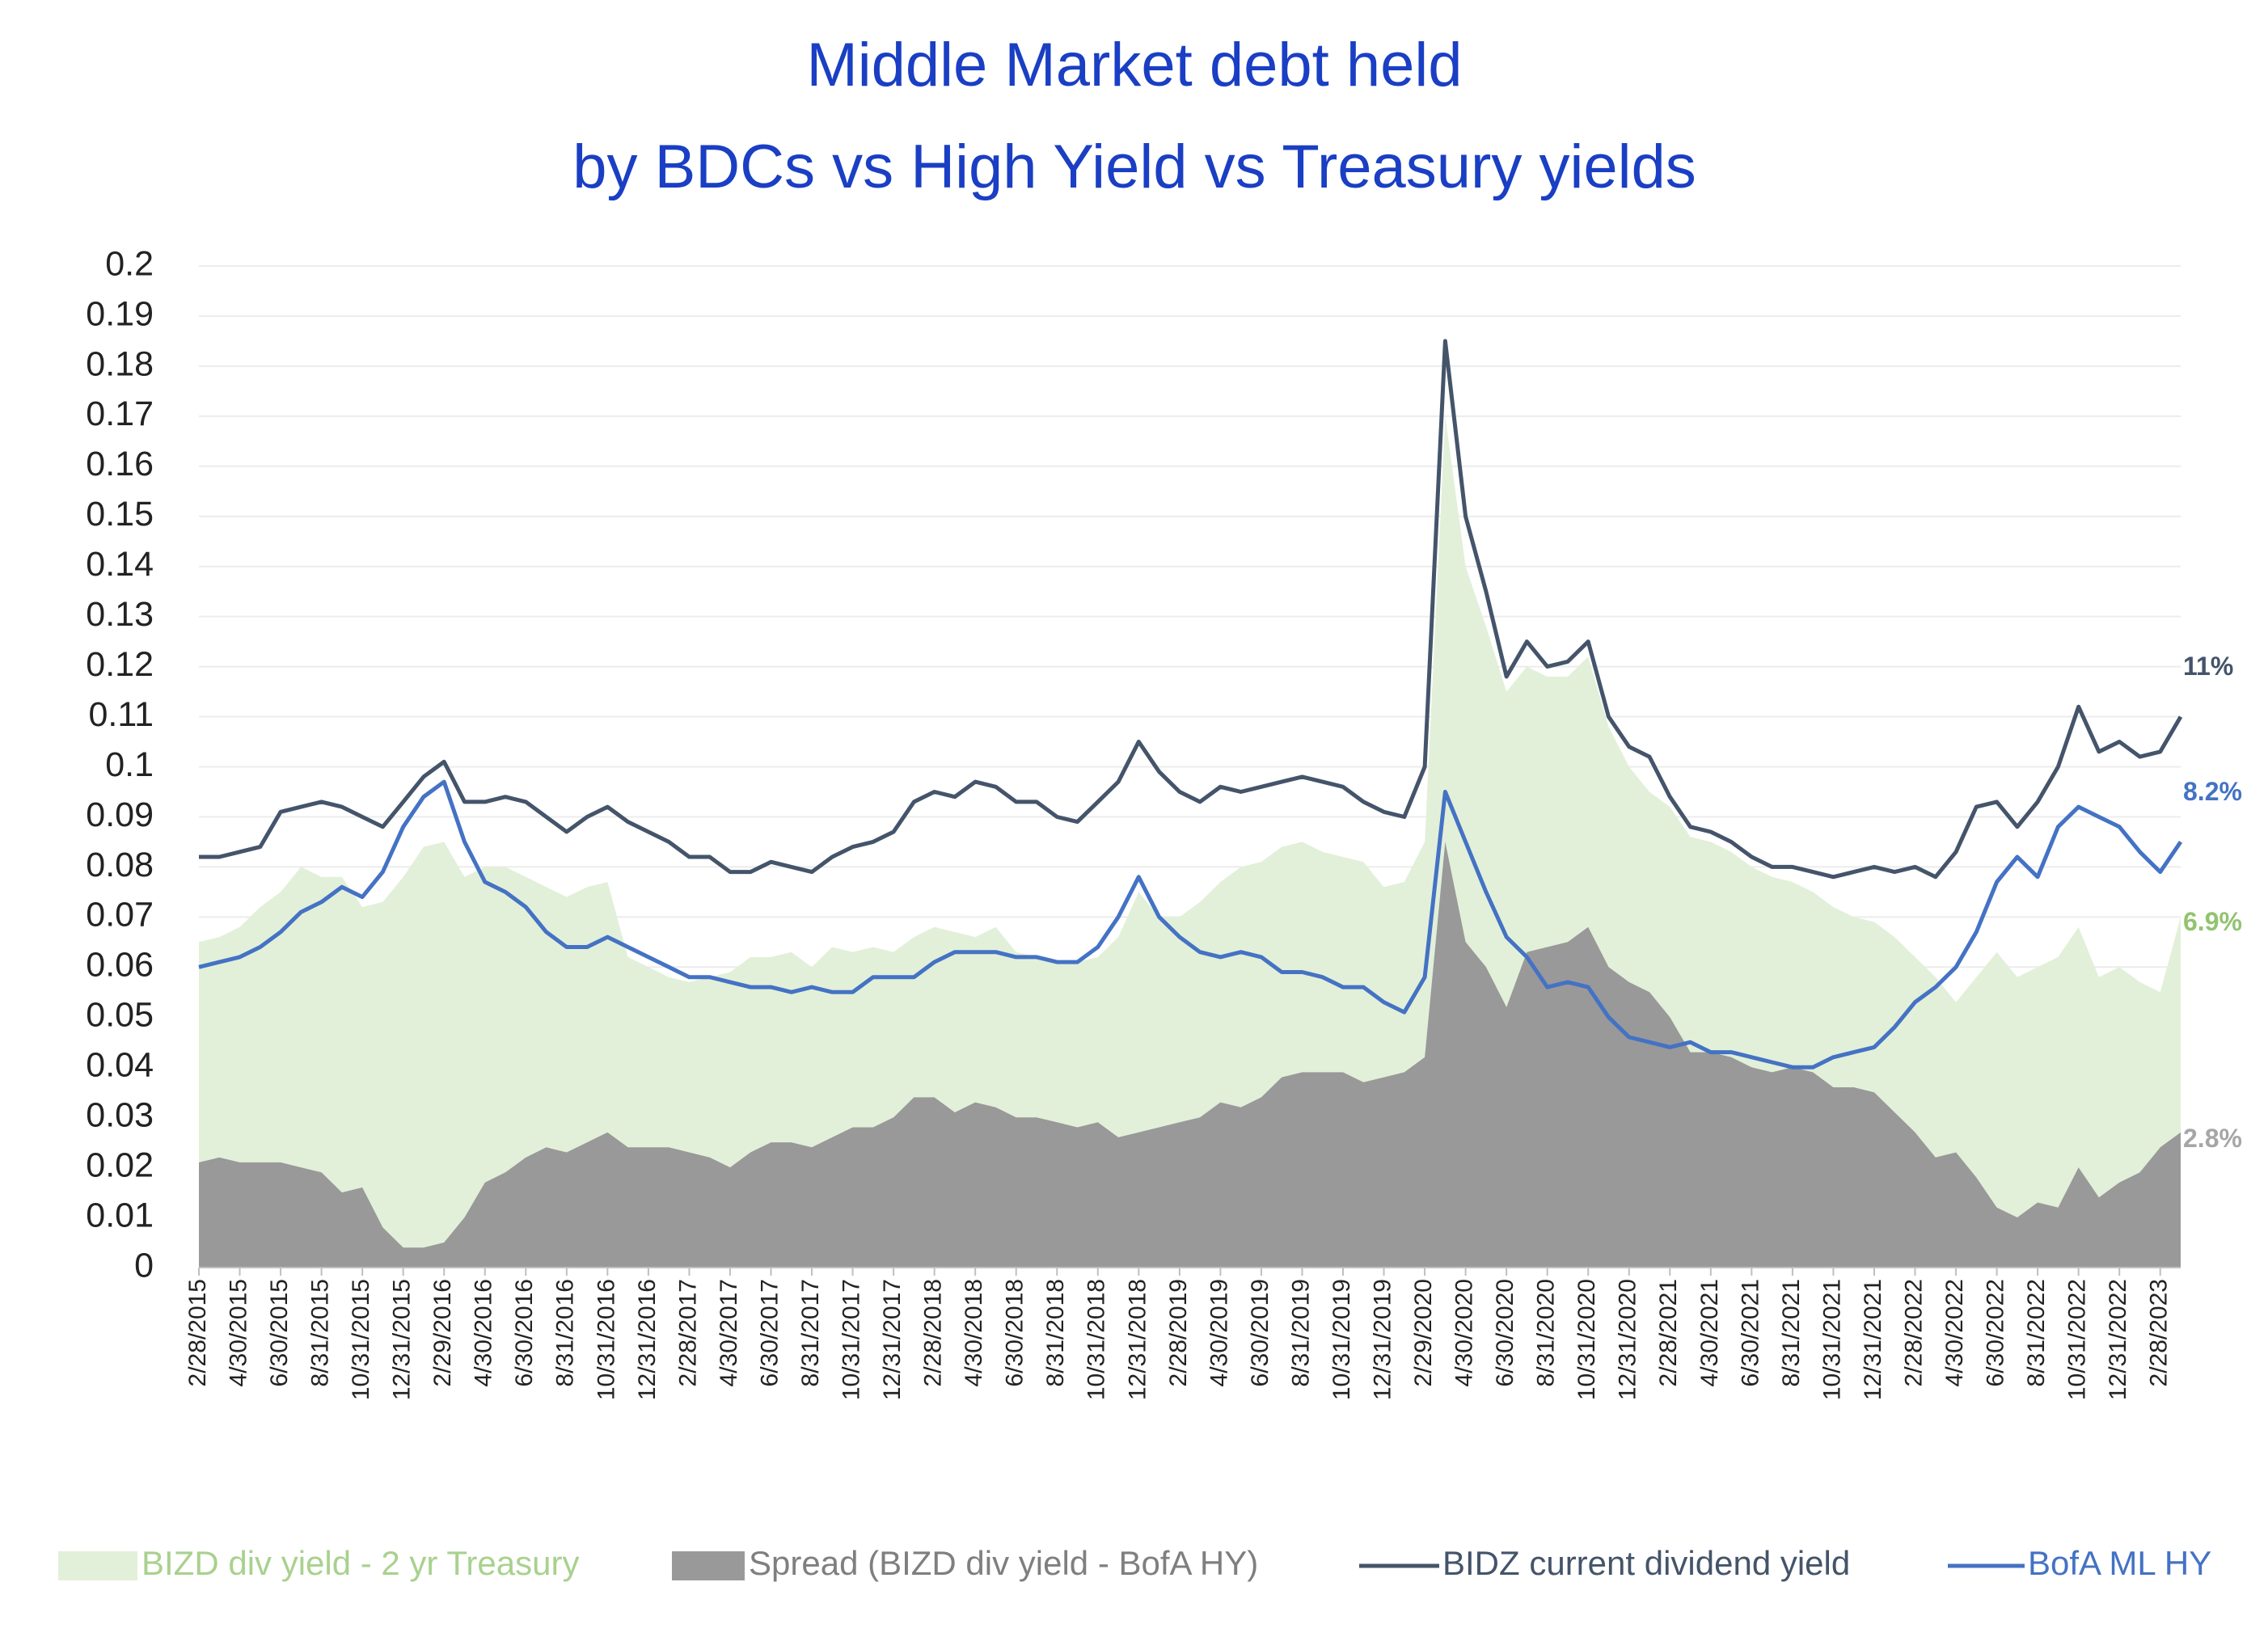  I want to click on x-tick-label: 4/30/2022, so click(1955, 1332).